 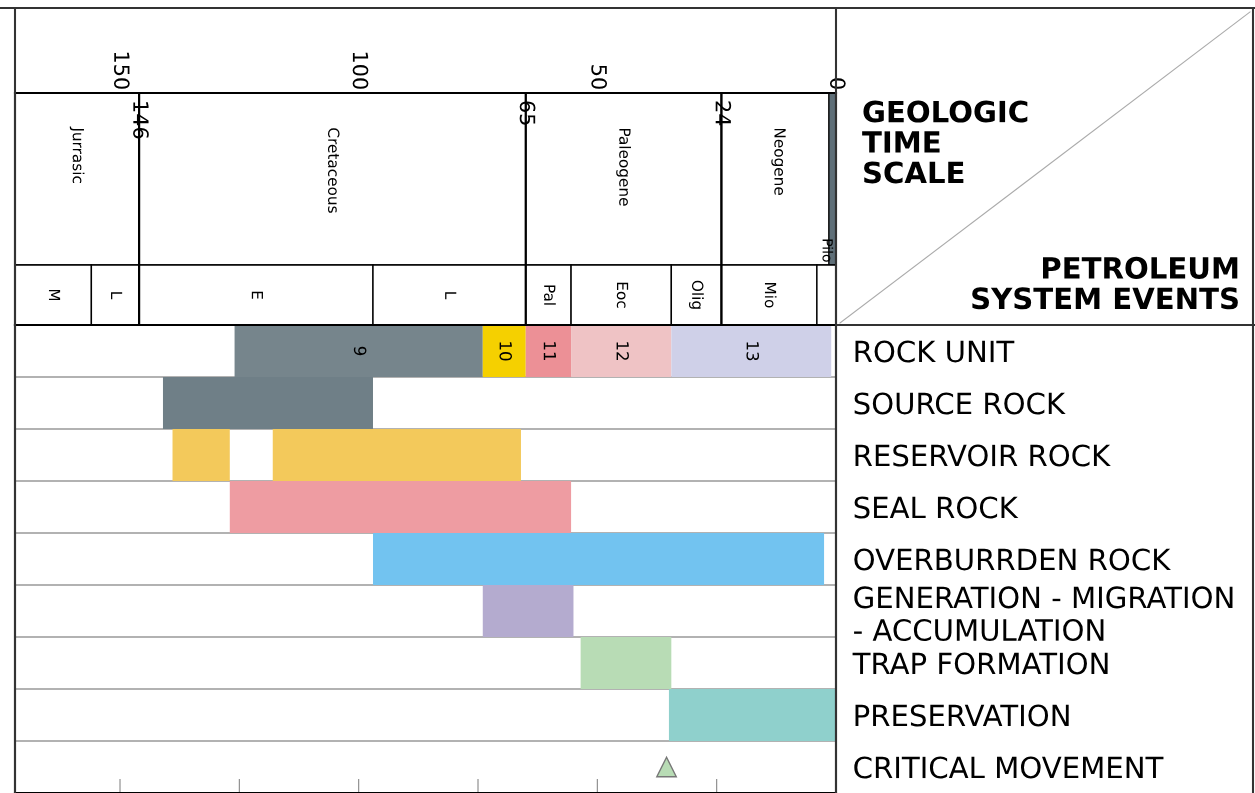 I want to click on y-tick-label: CRITICAL MOVEMENT, so click(x=1009, y=767).